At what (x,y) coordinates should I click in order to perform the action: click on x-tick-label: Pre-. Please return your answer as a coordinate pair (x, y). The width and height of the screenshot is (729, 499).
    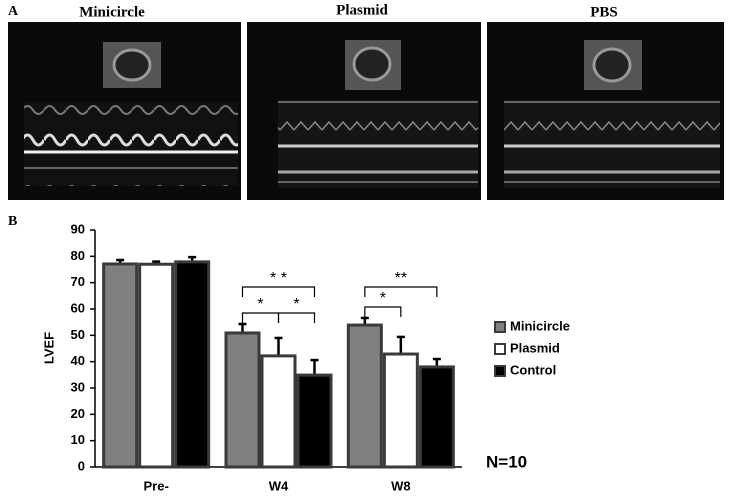
    Looking at the image, I should click on (156, 485).